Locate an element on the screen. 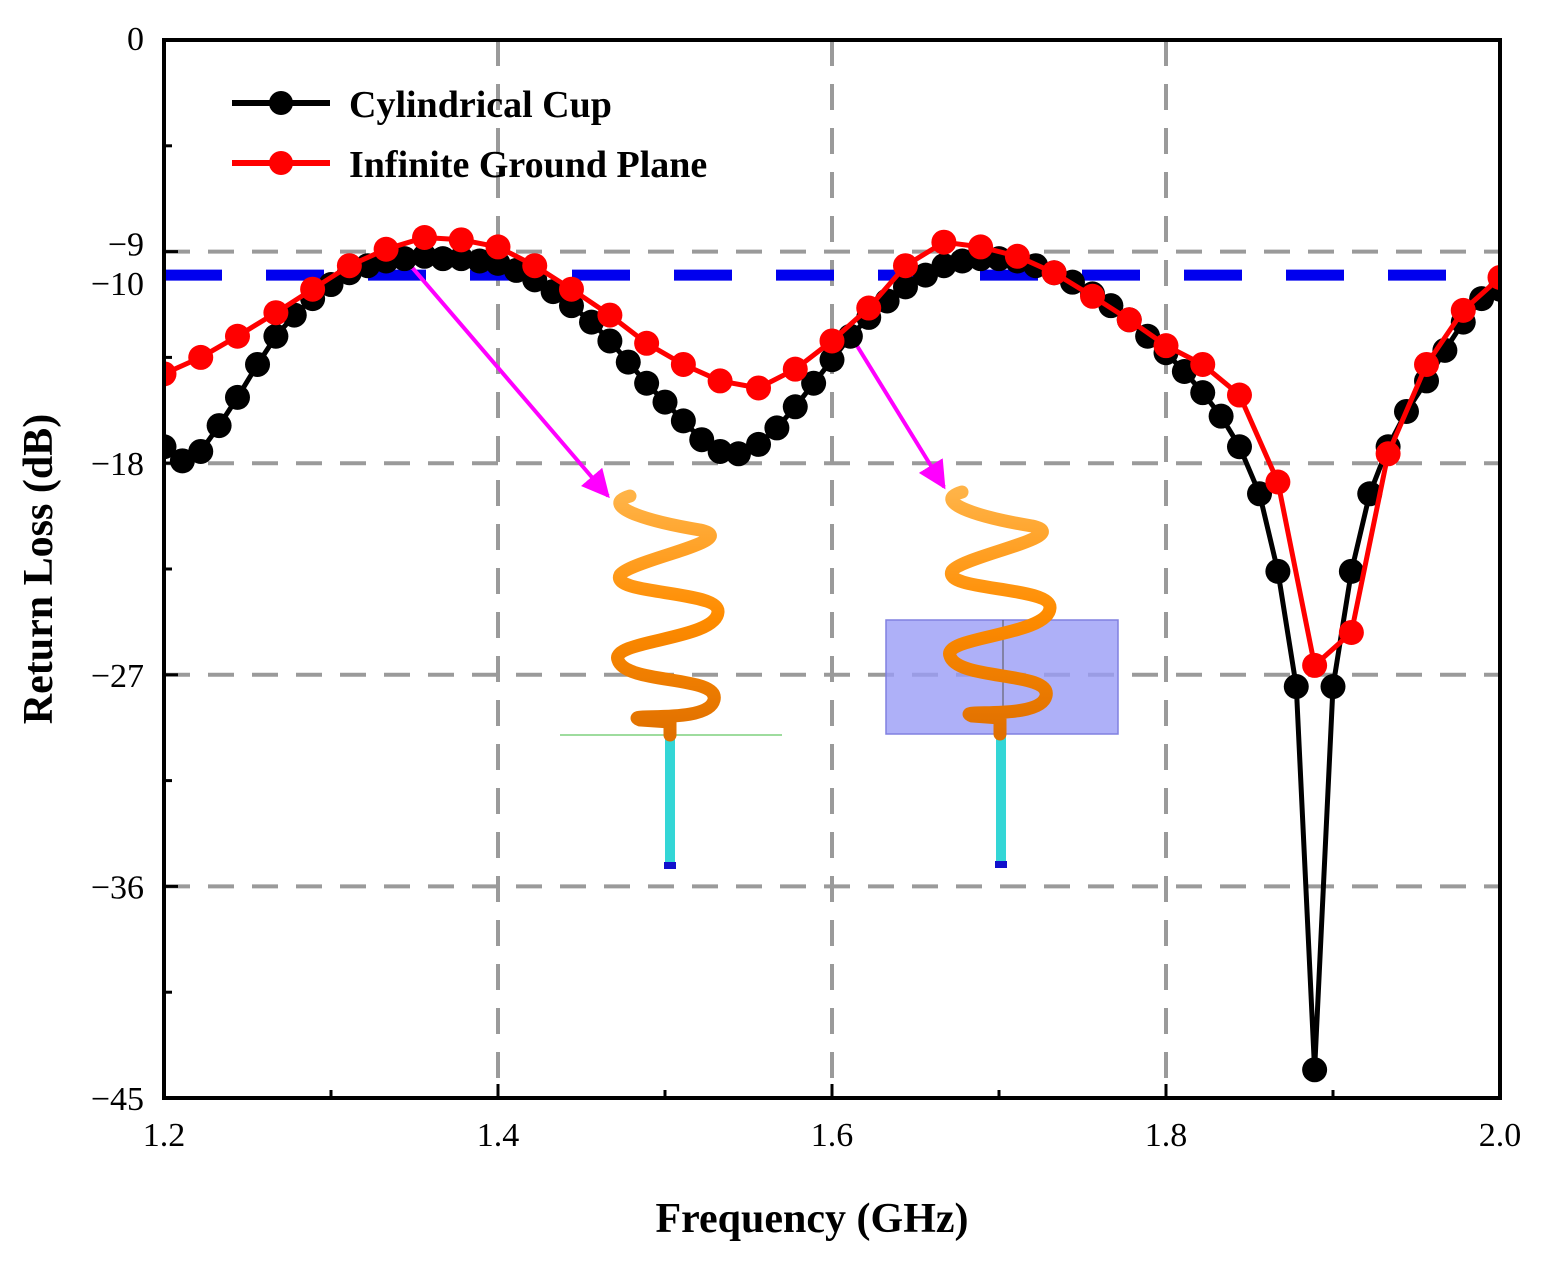 The width and height of the screenshot is (1549, 1271). y-tick-label: 0 is located at coordinates (135, 39).